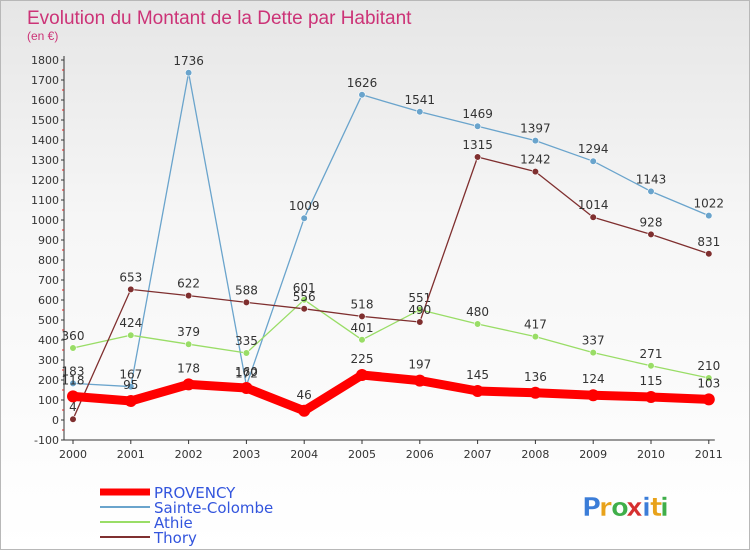 The width and height of the screenshot is (750, 550). I want to click on data-label: 360, so click(73, 336).